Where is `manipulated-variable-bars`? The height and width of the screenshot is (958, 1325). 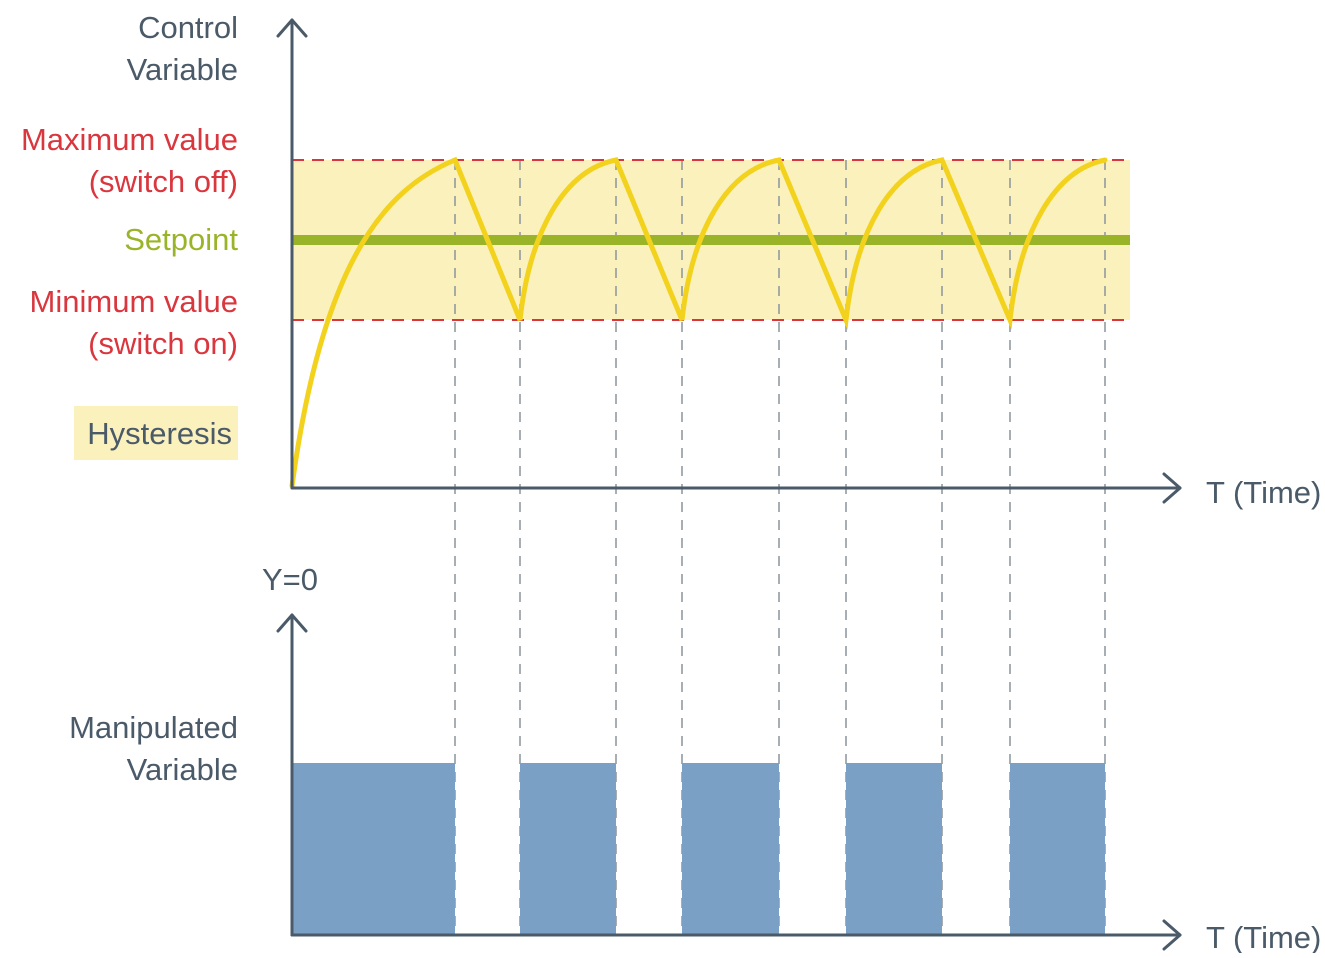
manipulated-variable-bars is located at coordinates (698, 849).